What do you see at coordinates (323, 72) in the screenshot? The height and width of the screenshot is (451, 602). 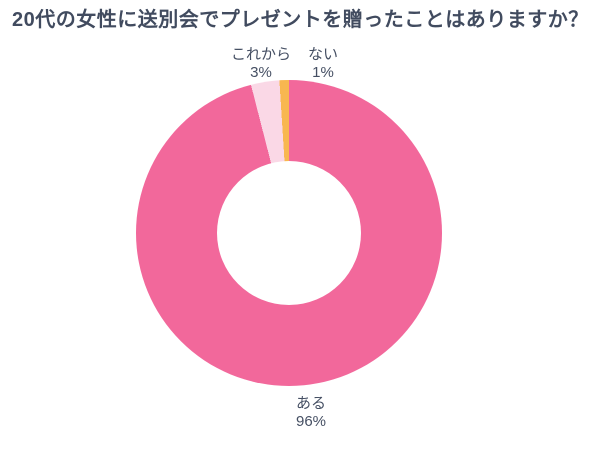 I see `slice-label-nai-value: 1%` at bounding box center [323, 72].